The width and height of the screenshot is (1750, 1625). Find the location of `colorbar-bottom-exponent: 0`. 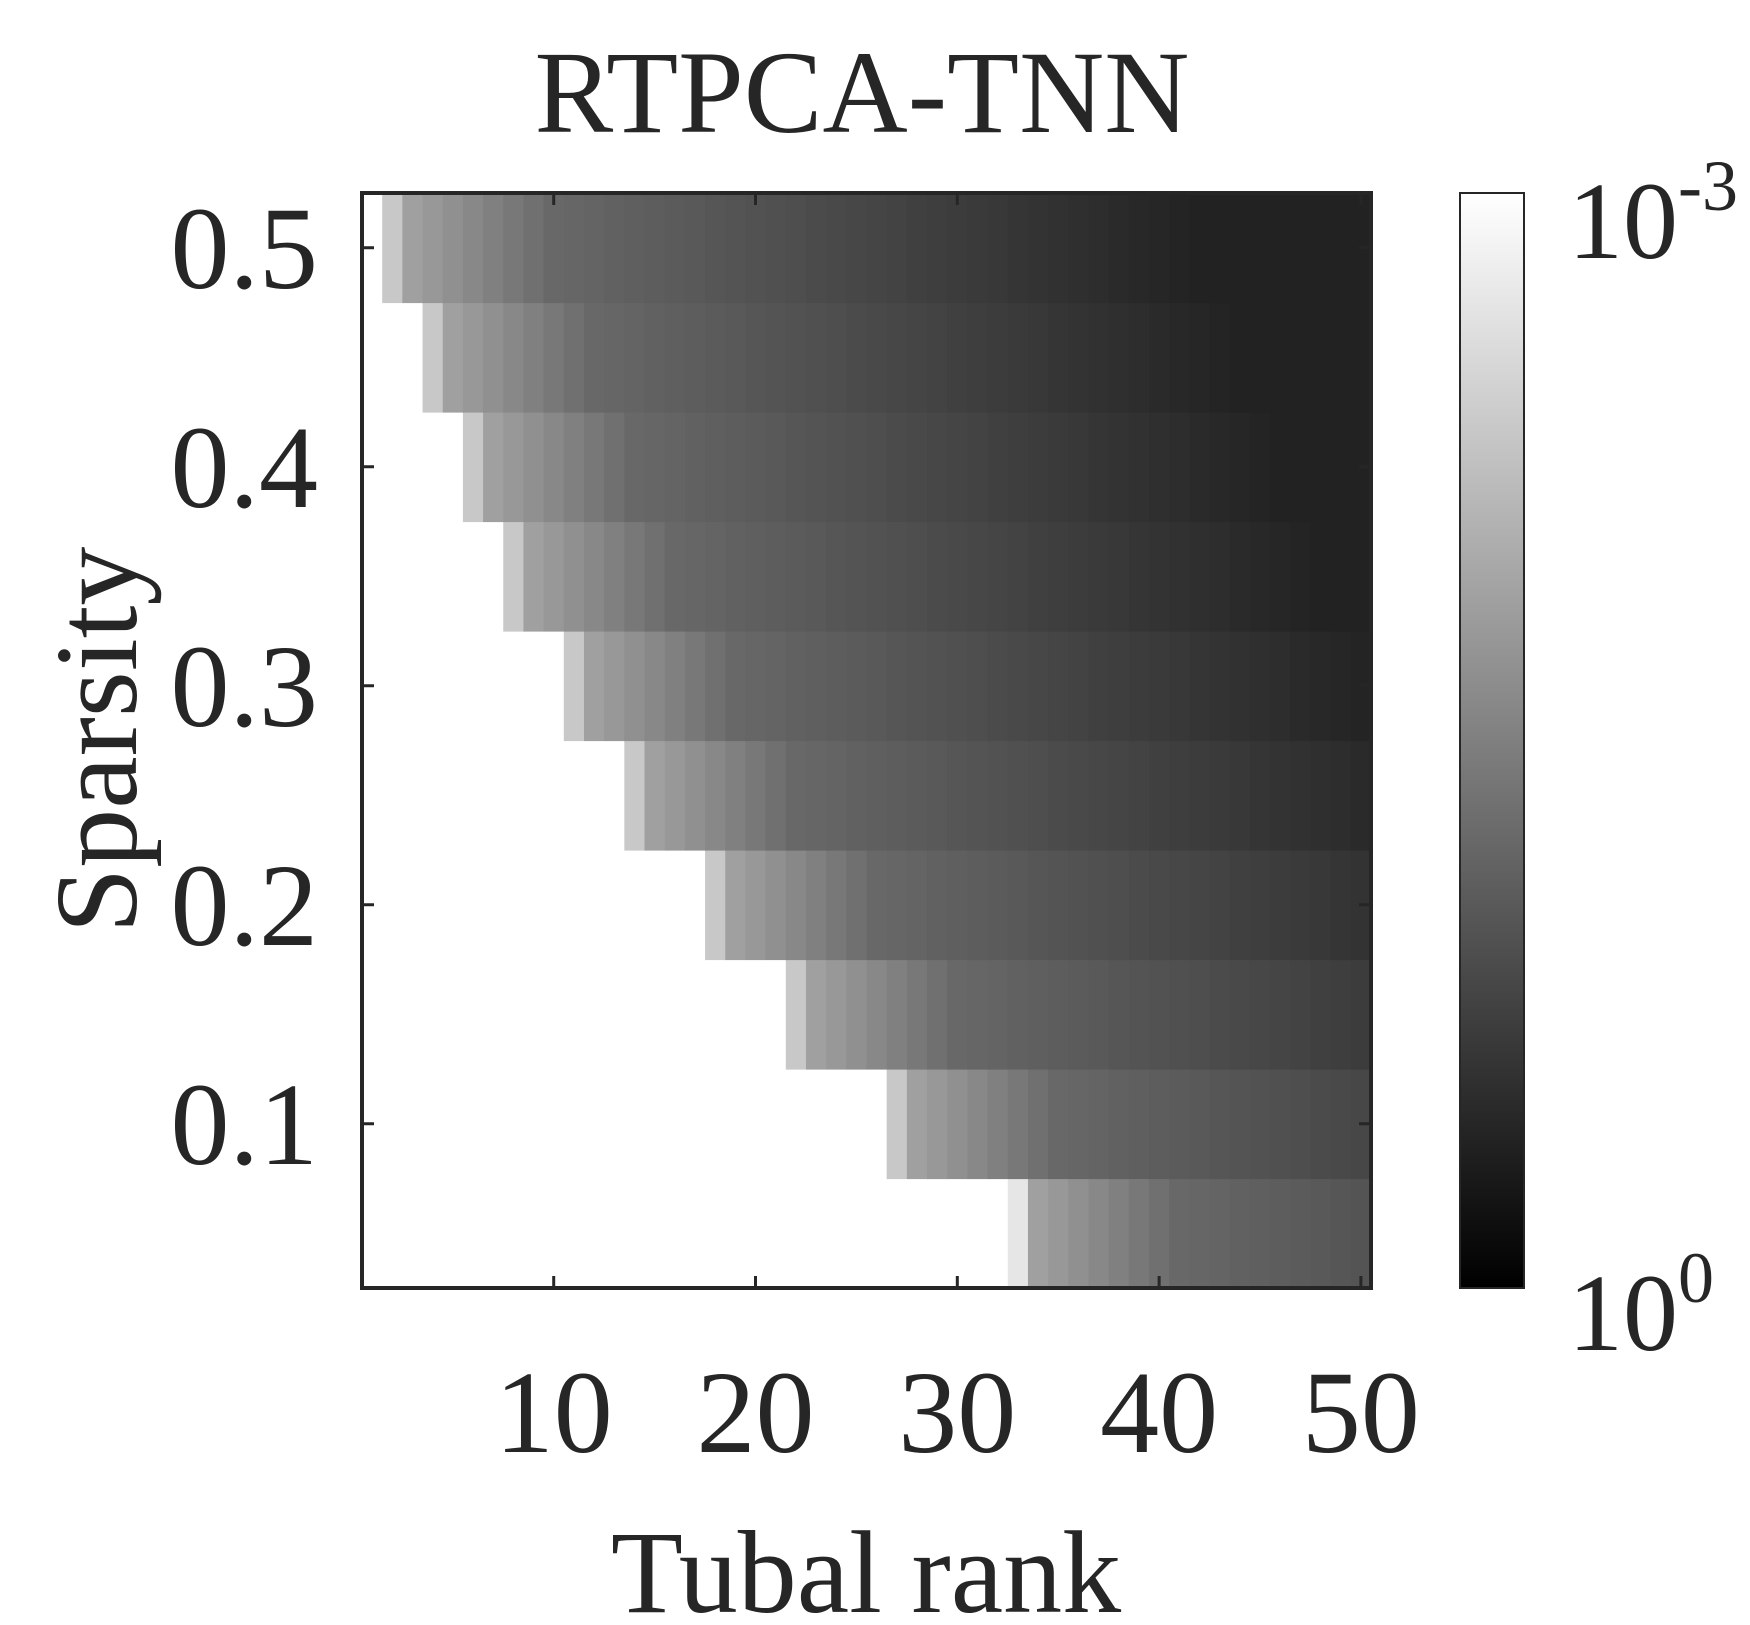

colorbar-bottom-exponent: 0 is located at coordinates (1696, 1278).